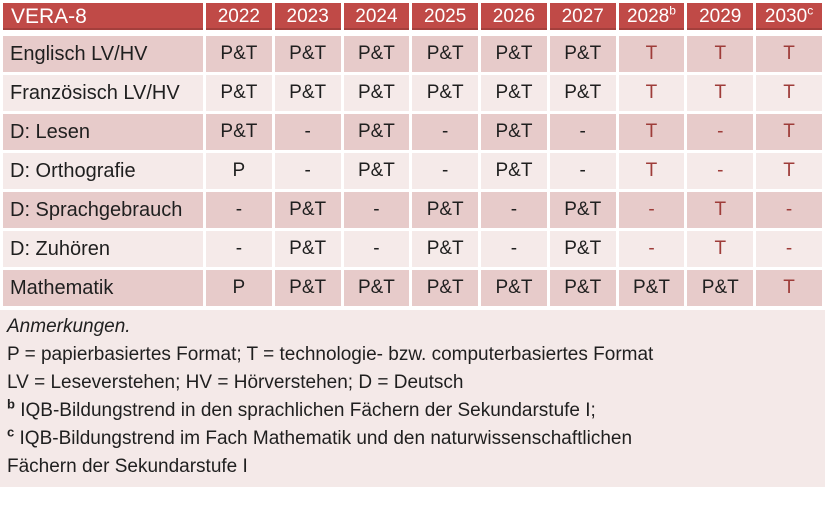 The width and height of the screenshot is (825, 507). I want to click on col-header-2023: 2023, so click(307, 18).